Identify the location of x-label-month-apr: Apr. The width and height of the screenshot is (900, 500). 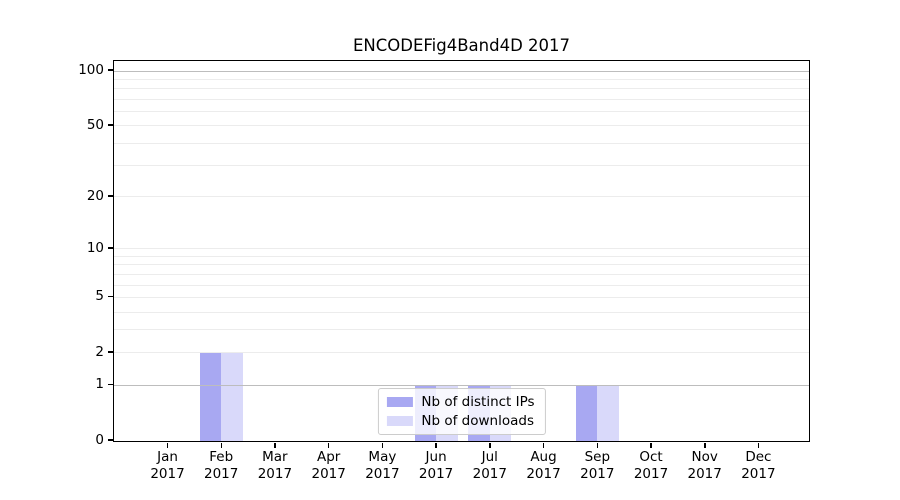
(329, 457).